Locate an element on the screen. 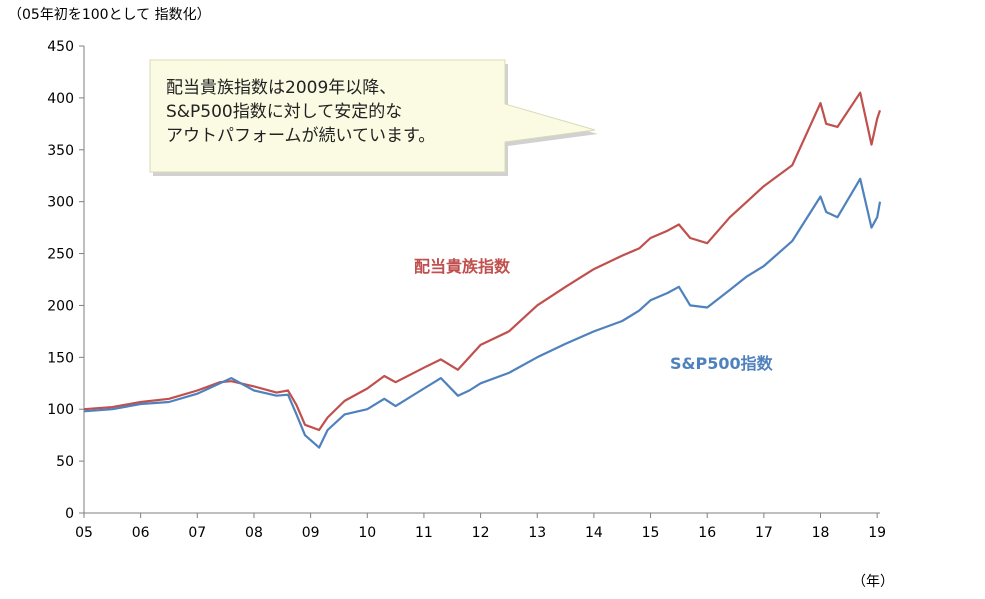  y-tick-label: 200 is located at coordinates (60, 306).